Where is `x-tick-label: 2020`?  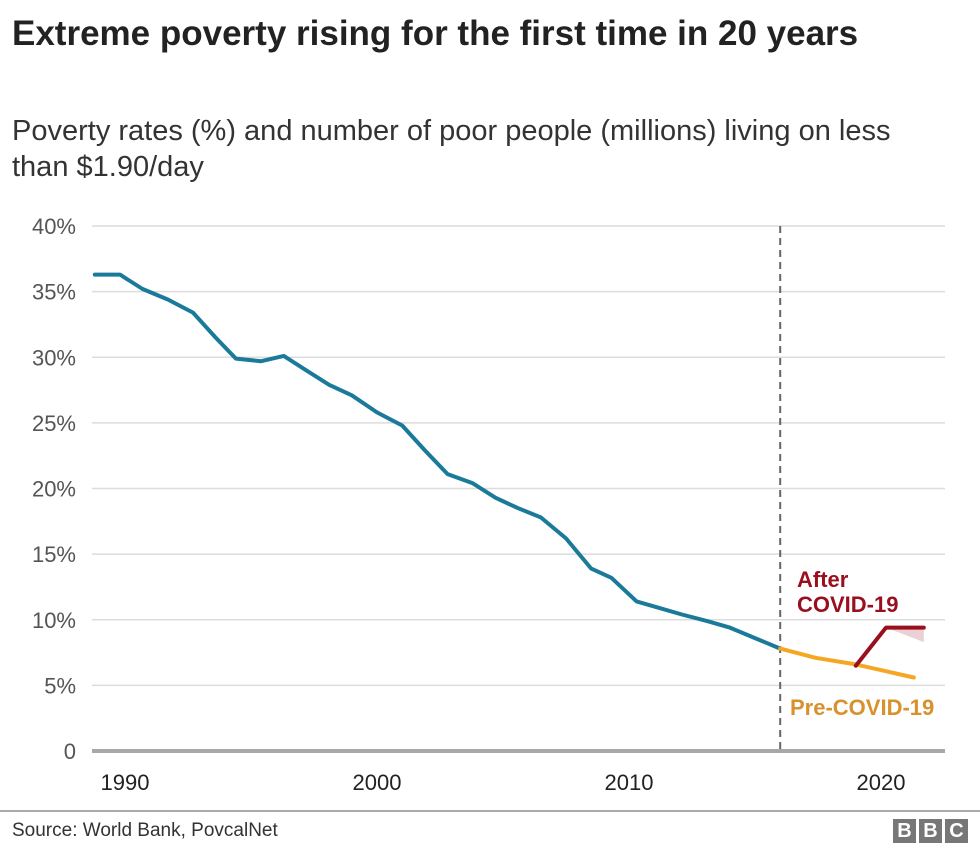
x-tick-label: 2020 is located at coordinates (881, 782).